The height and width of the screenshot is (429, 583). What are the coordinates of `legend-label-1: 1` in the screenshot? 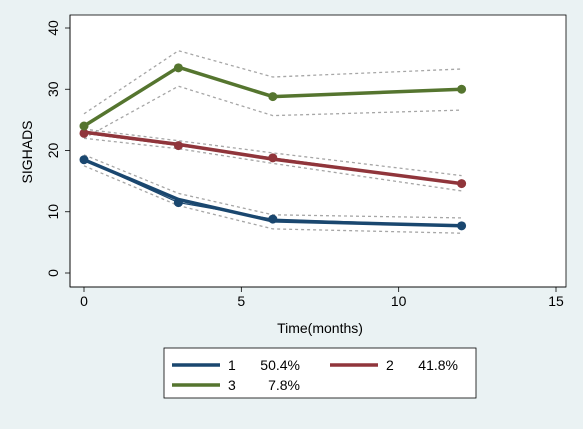 It's located at (232, 365).